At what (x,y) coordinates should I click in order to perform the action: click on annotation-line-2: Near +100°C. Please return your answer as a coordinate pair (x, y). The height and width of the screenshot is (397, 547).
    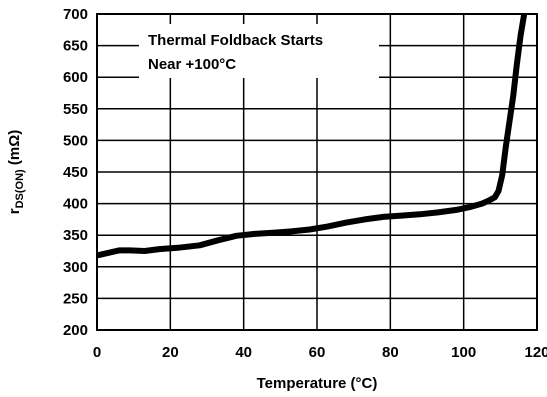
    Looking at the image, I should click on (192, 64).